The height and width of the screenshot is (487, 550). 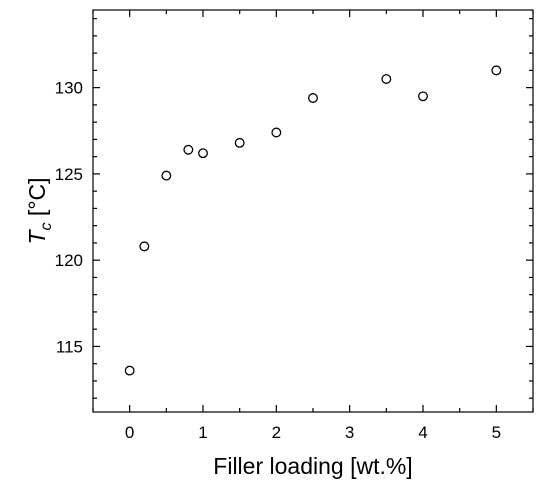 What do you see at coordinates (37, 199) in the screenshot?
I see `y-axis-label-unit: [°C]` at bounding box center [37, 199].